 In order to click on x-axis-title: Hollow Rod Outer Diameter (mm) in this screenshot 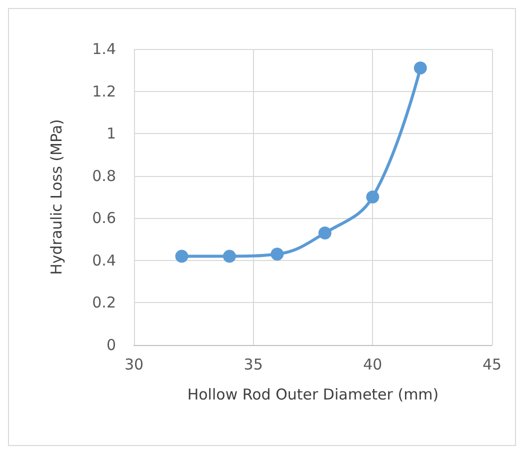, I will do `click(313, 395)`.